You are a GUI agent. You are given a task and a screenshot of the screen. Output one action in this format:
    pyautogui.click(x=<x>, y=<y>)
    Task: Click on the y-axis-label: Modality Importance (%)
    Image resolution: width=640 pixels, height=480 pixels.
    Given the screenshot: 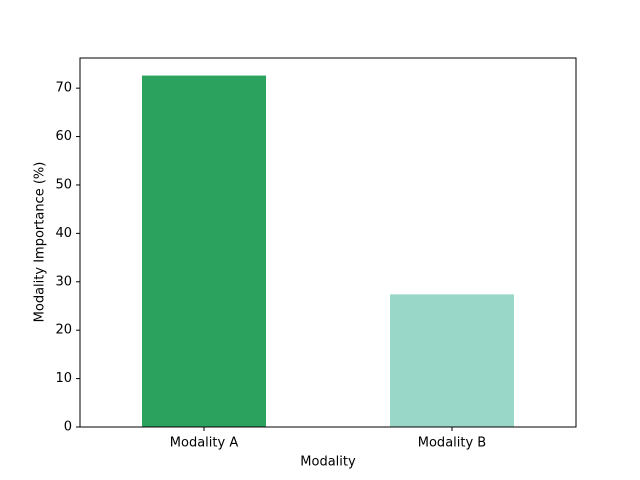 What is the action you would take?
    pyautogui.click(x=40, y=242)
    